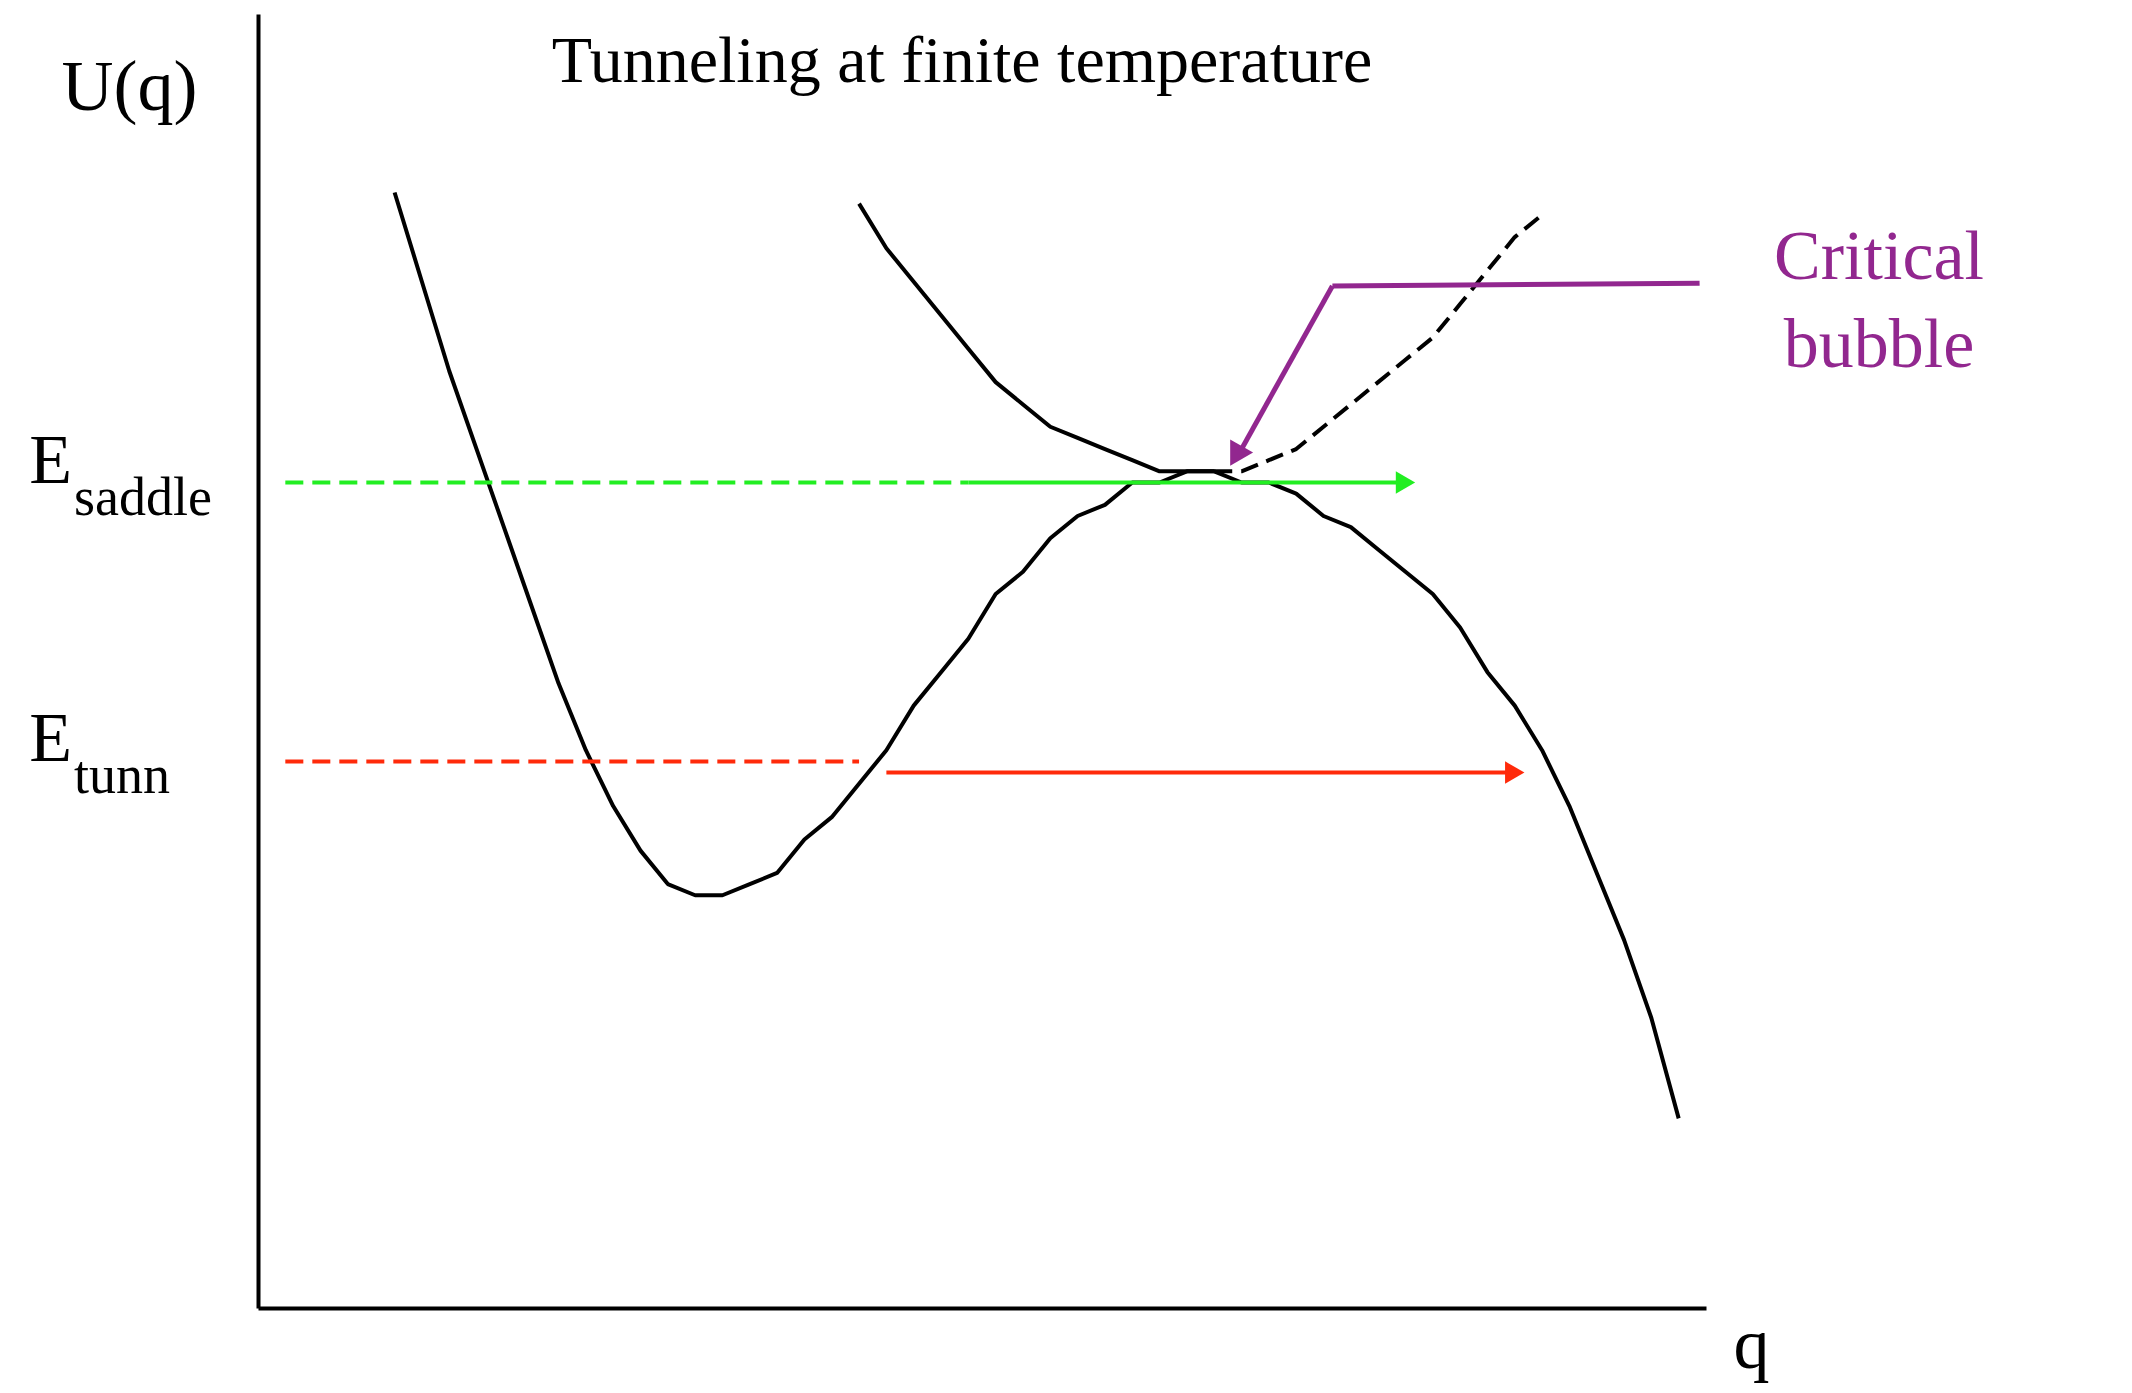  I want to click on text: Critical bubble, so click(1879, 299).